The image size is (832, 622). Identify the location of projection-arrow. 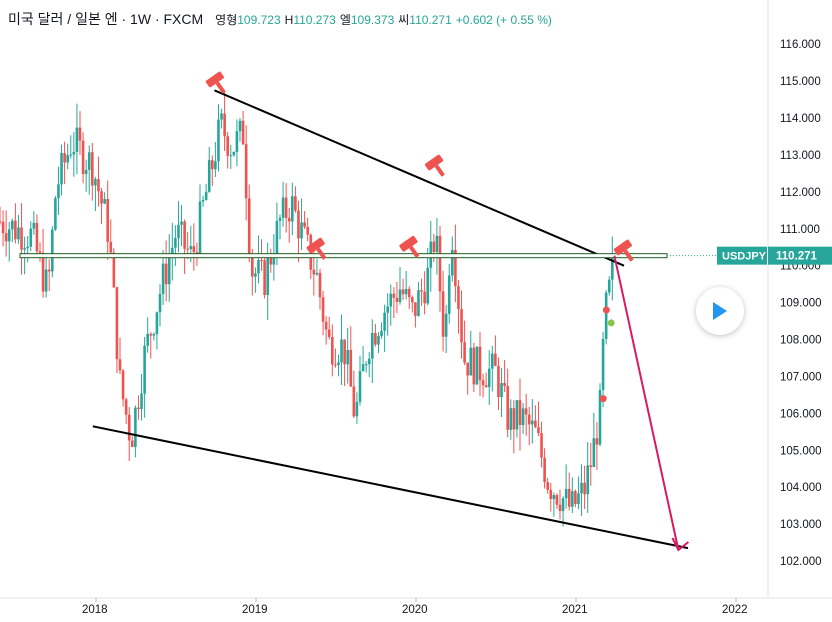
(646, 403).